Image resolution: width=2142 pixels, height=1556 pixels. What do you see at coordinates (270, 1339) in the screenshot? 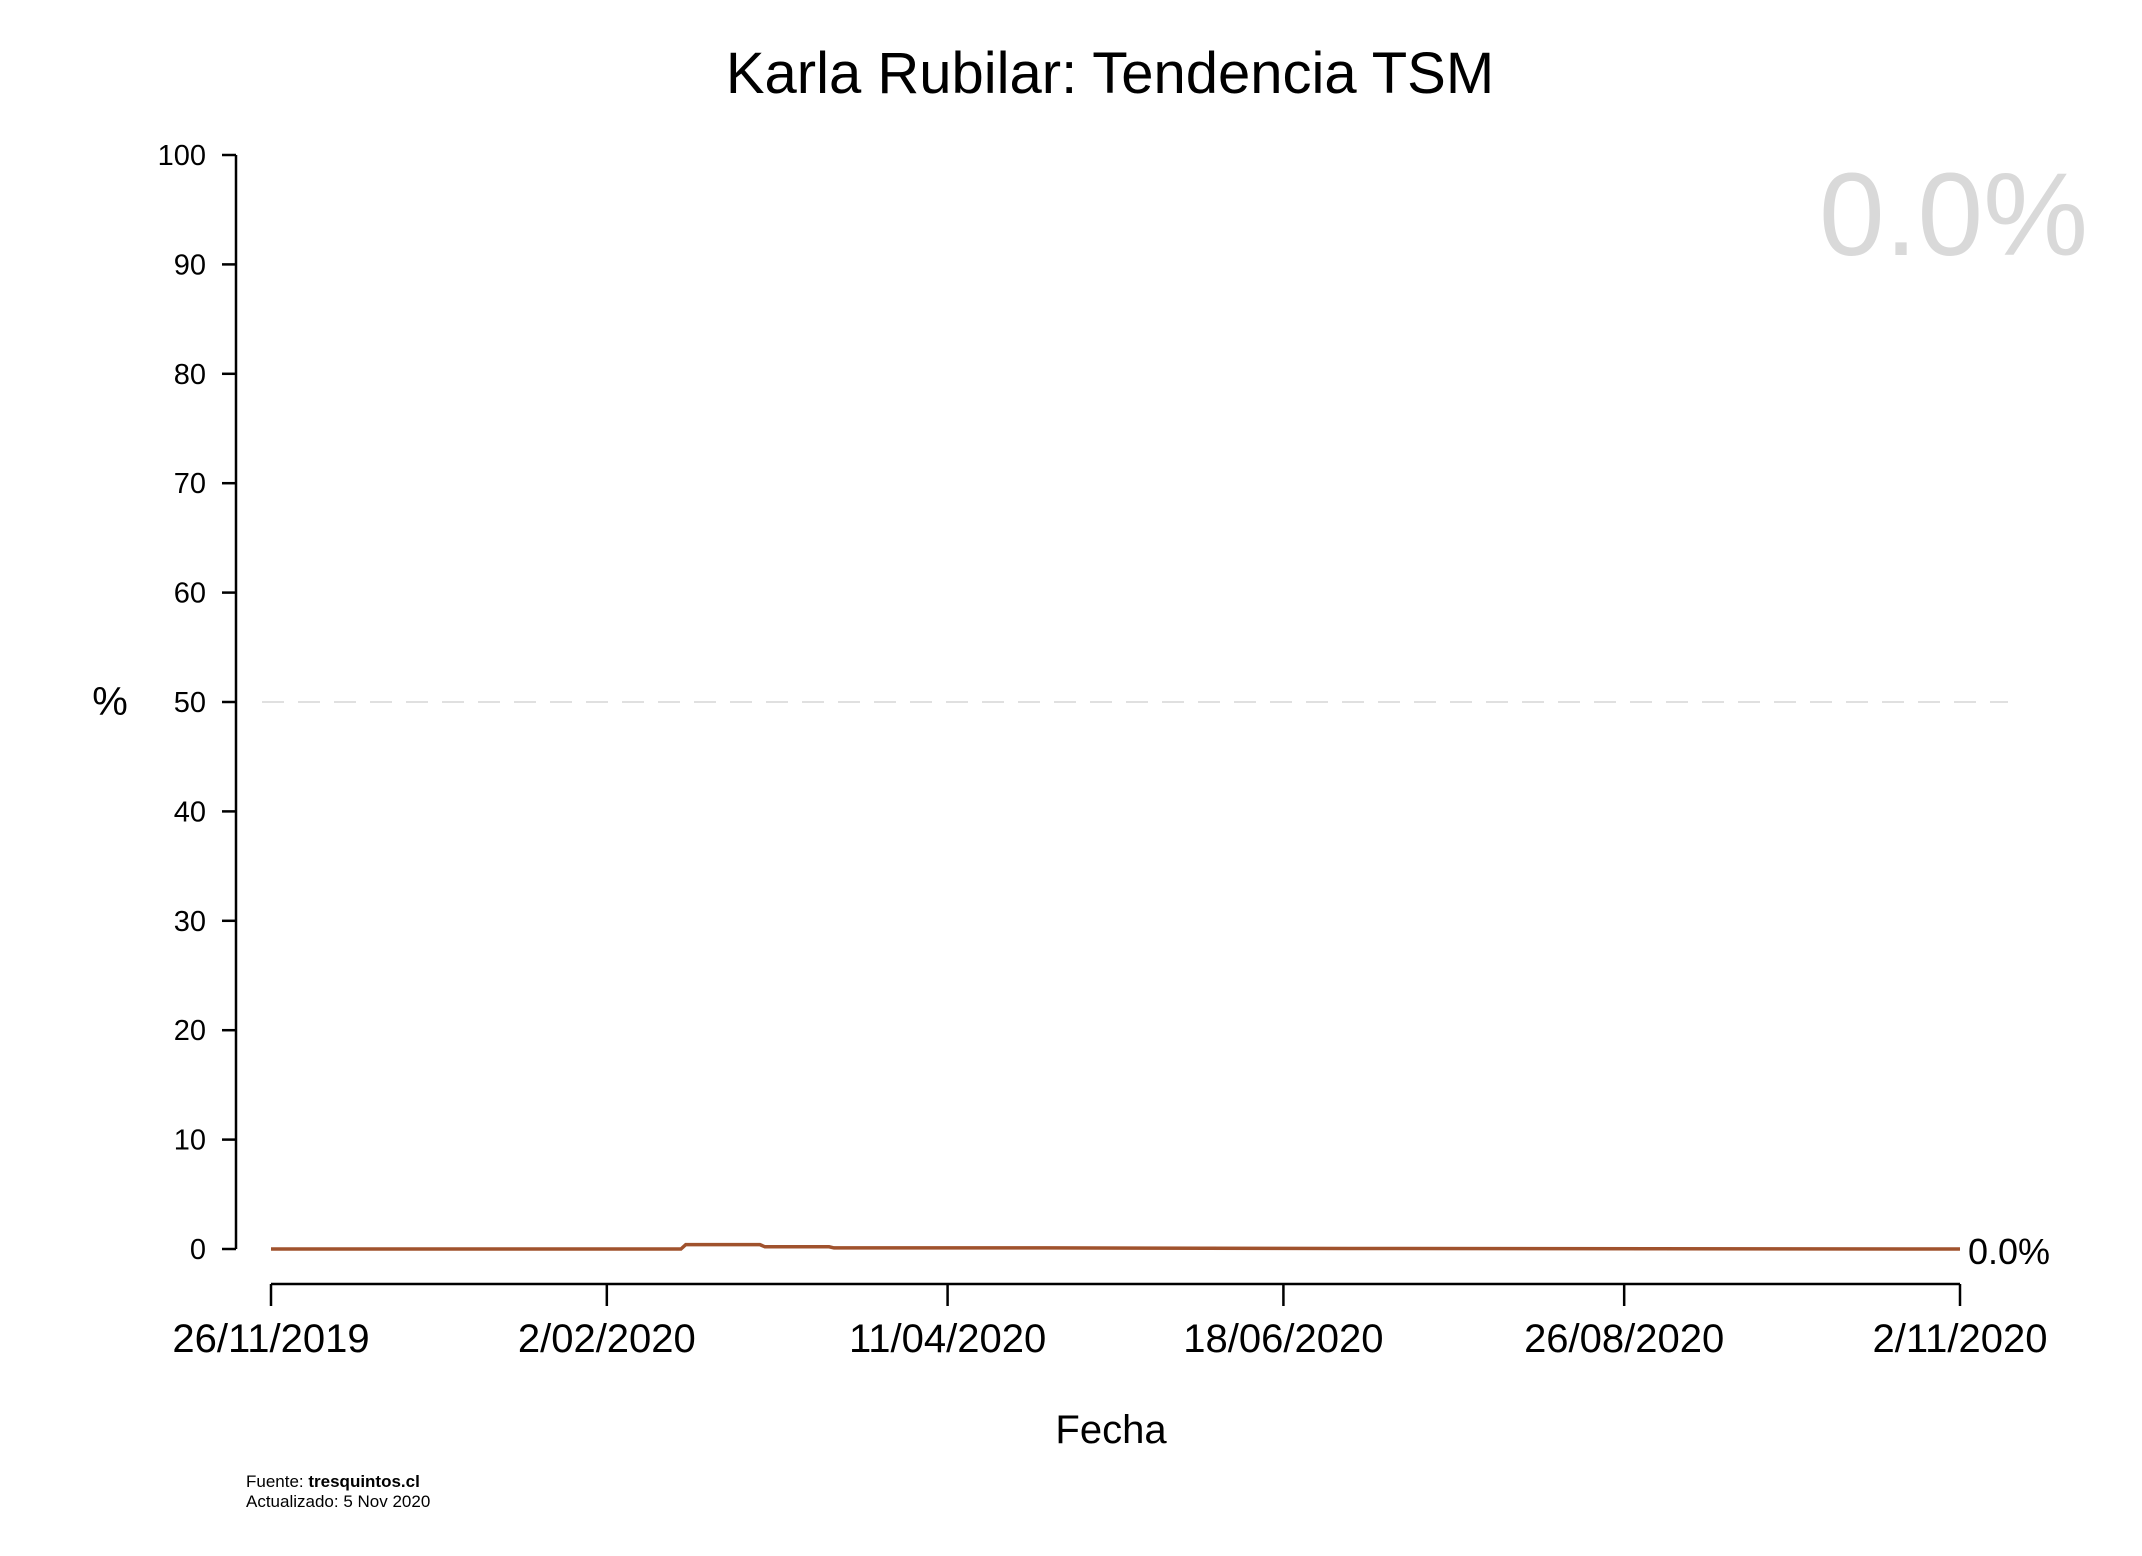
I see `x-tick-label: 26/11/2019` at bounding box center [270, 1339].